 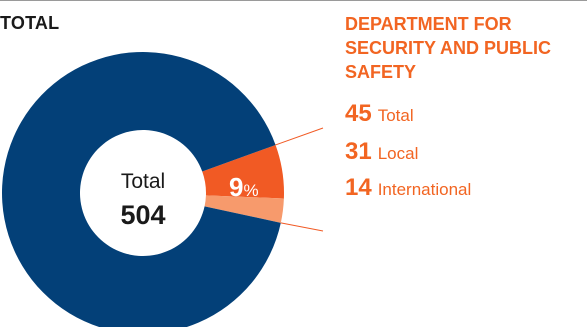 I want to click on stat-total-value: 45, so click(x=358, y=113).